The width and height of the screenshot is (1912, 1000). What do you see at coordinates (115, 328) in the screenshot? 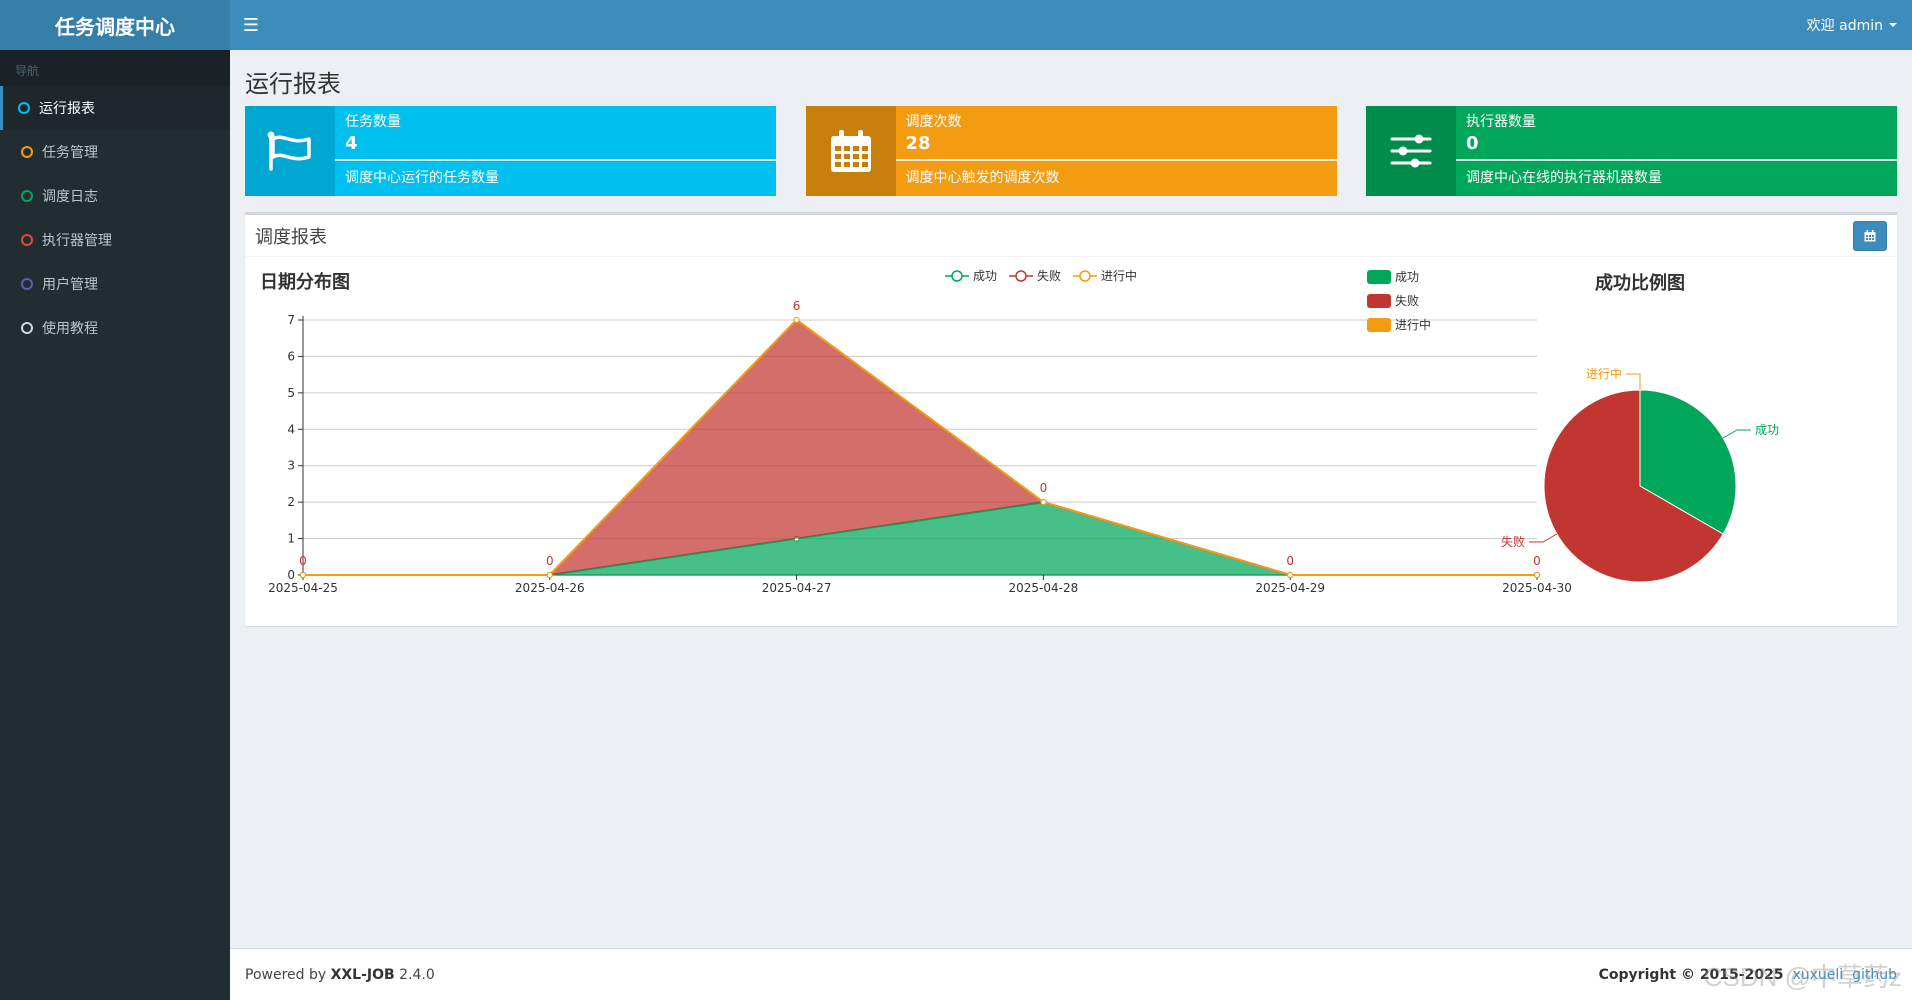
I see `sidebar-item-5: 使用教程` at bounding box center [115, 328].